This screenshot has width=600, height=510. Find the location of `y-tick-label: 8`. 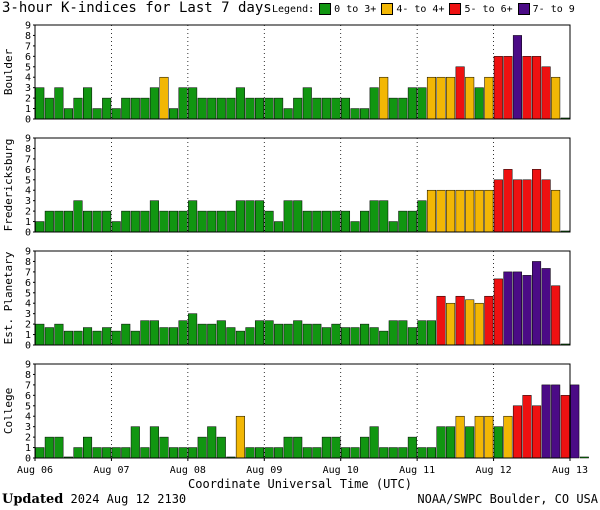

y-tick-label: 8 is located at coordinates (28, 375).